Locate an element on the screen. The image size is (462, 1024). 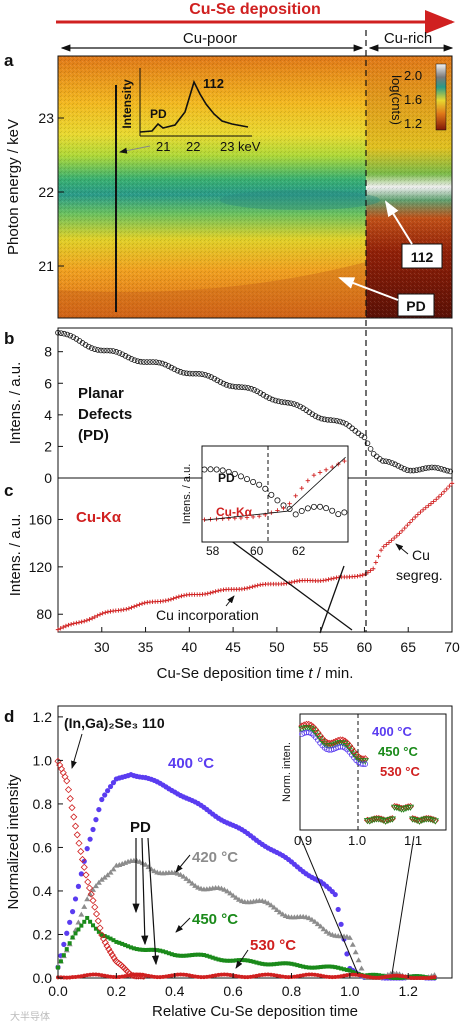
ytick-label: 1.2 is located at coordinates (43, 717).